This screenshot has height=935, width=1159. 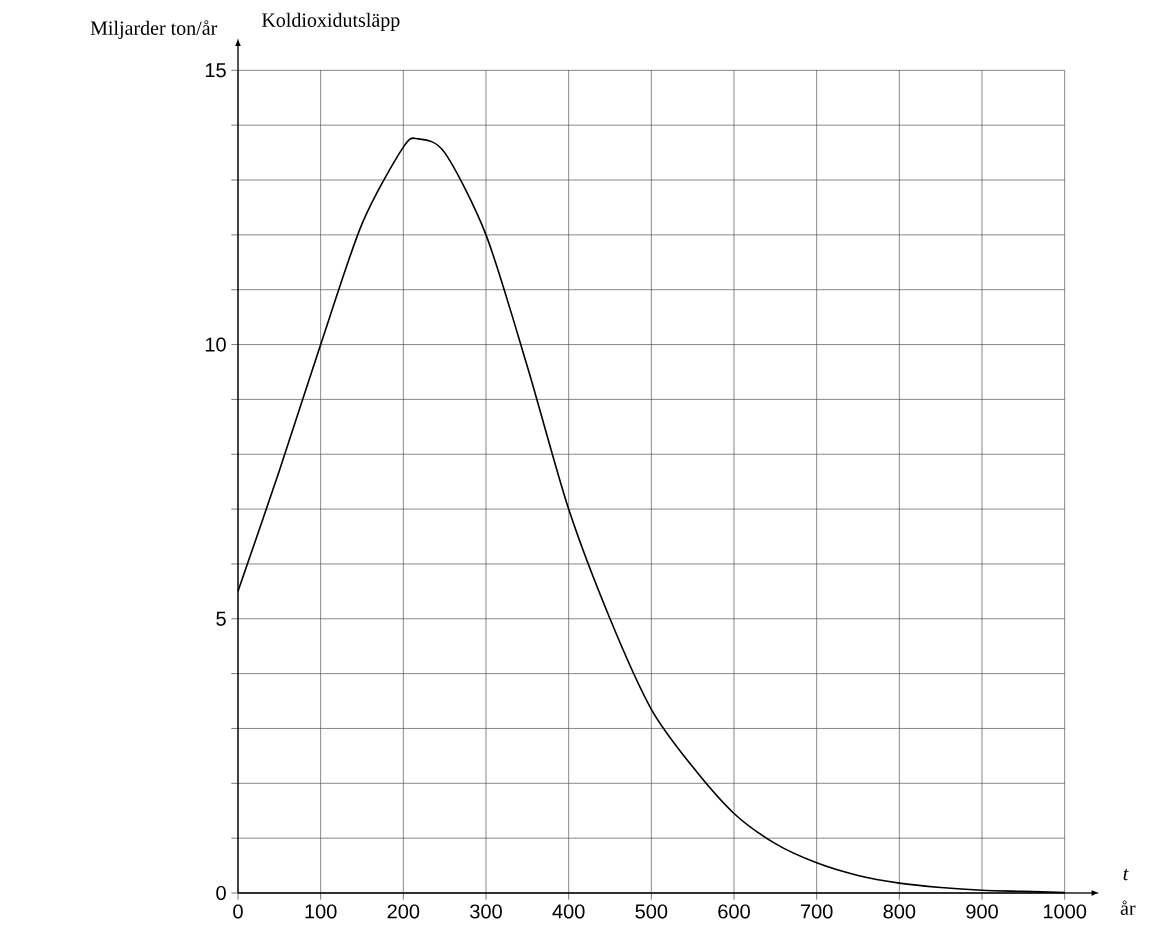 I want to click on x-tick-label: 400, so click(x=568, y=911).